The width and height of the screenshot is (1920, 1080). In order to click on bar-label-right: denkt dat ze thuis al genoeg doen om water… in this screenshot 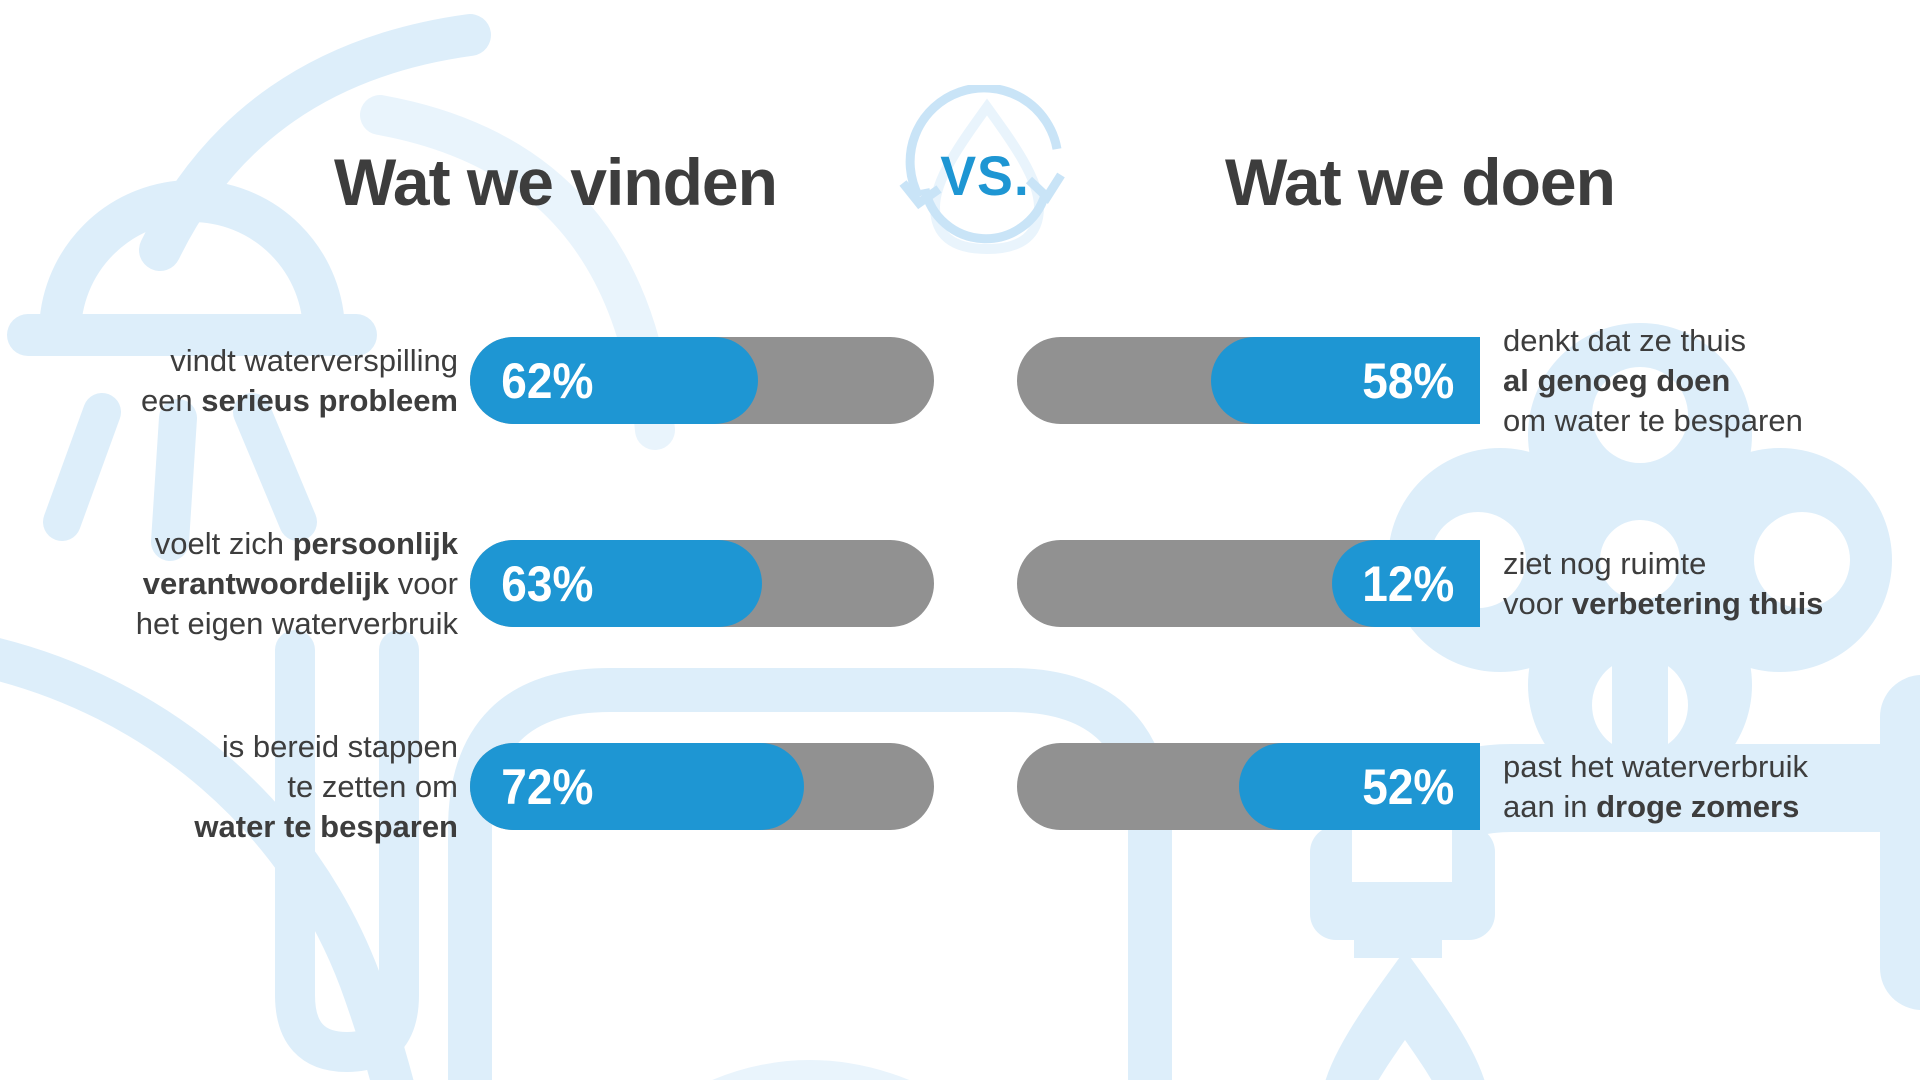, I will do `click(1653, 380)`.